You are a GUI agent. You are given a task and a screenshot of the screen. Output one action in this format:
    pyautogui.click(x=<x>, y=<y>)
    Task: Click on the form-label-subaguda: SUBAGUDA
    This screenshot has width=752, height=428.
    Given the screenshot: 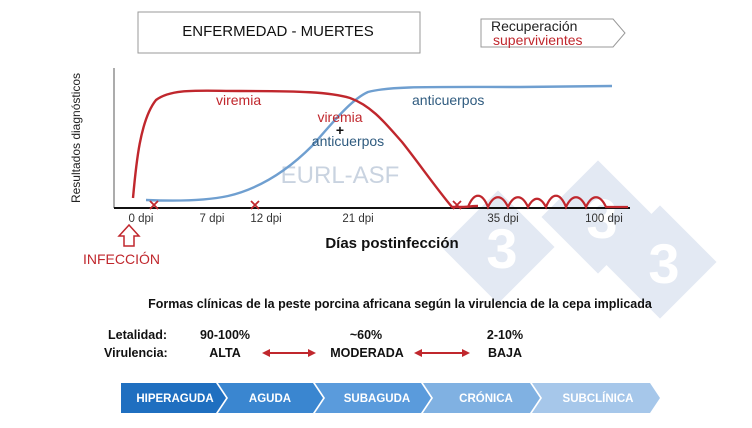 What is the action you would take?
    pyautogui.click(x=377, y=399)
    